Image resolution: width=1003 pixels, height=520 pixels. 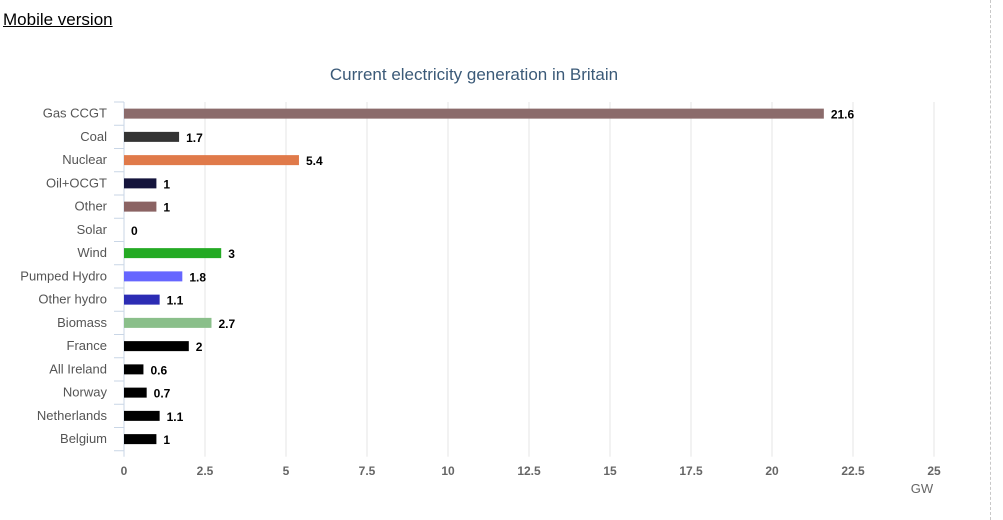 I want to click on category-label: Other, so click(x=90, y=206).